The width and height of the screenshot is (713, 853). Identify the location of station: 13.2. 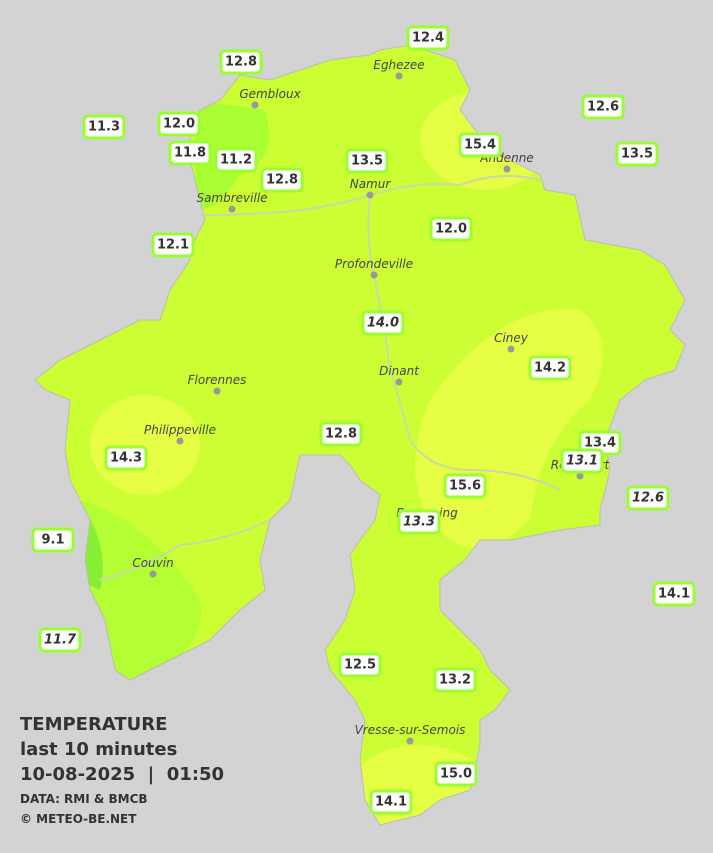
(455, 680).